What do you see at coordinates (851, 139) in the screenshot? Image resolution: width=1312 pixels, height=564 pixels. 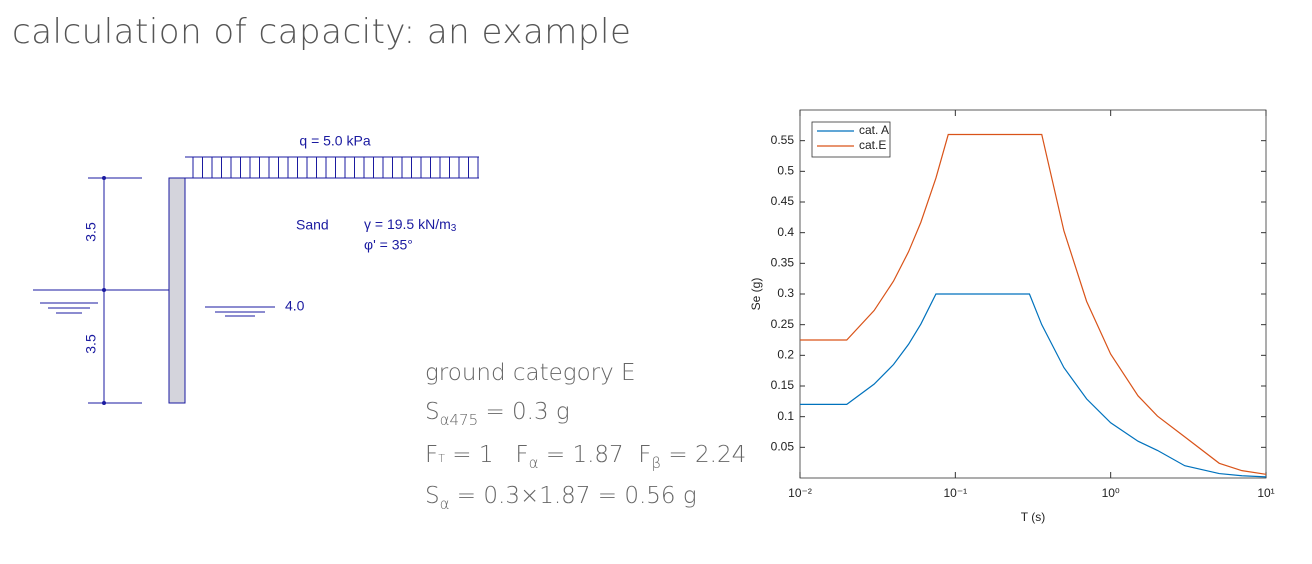 I see `legend-box` at bounding box center [851, 139].